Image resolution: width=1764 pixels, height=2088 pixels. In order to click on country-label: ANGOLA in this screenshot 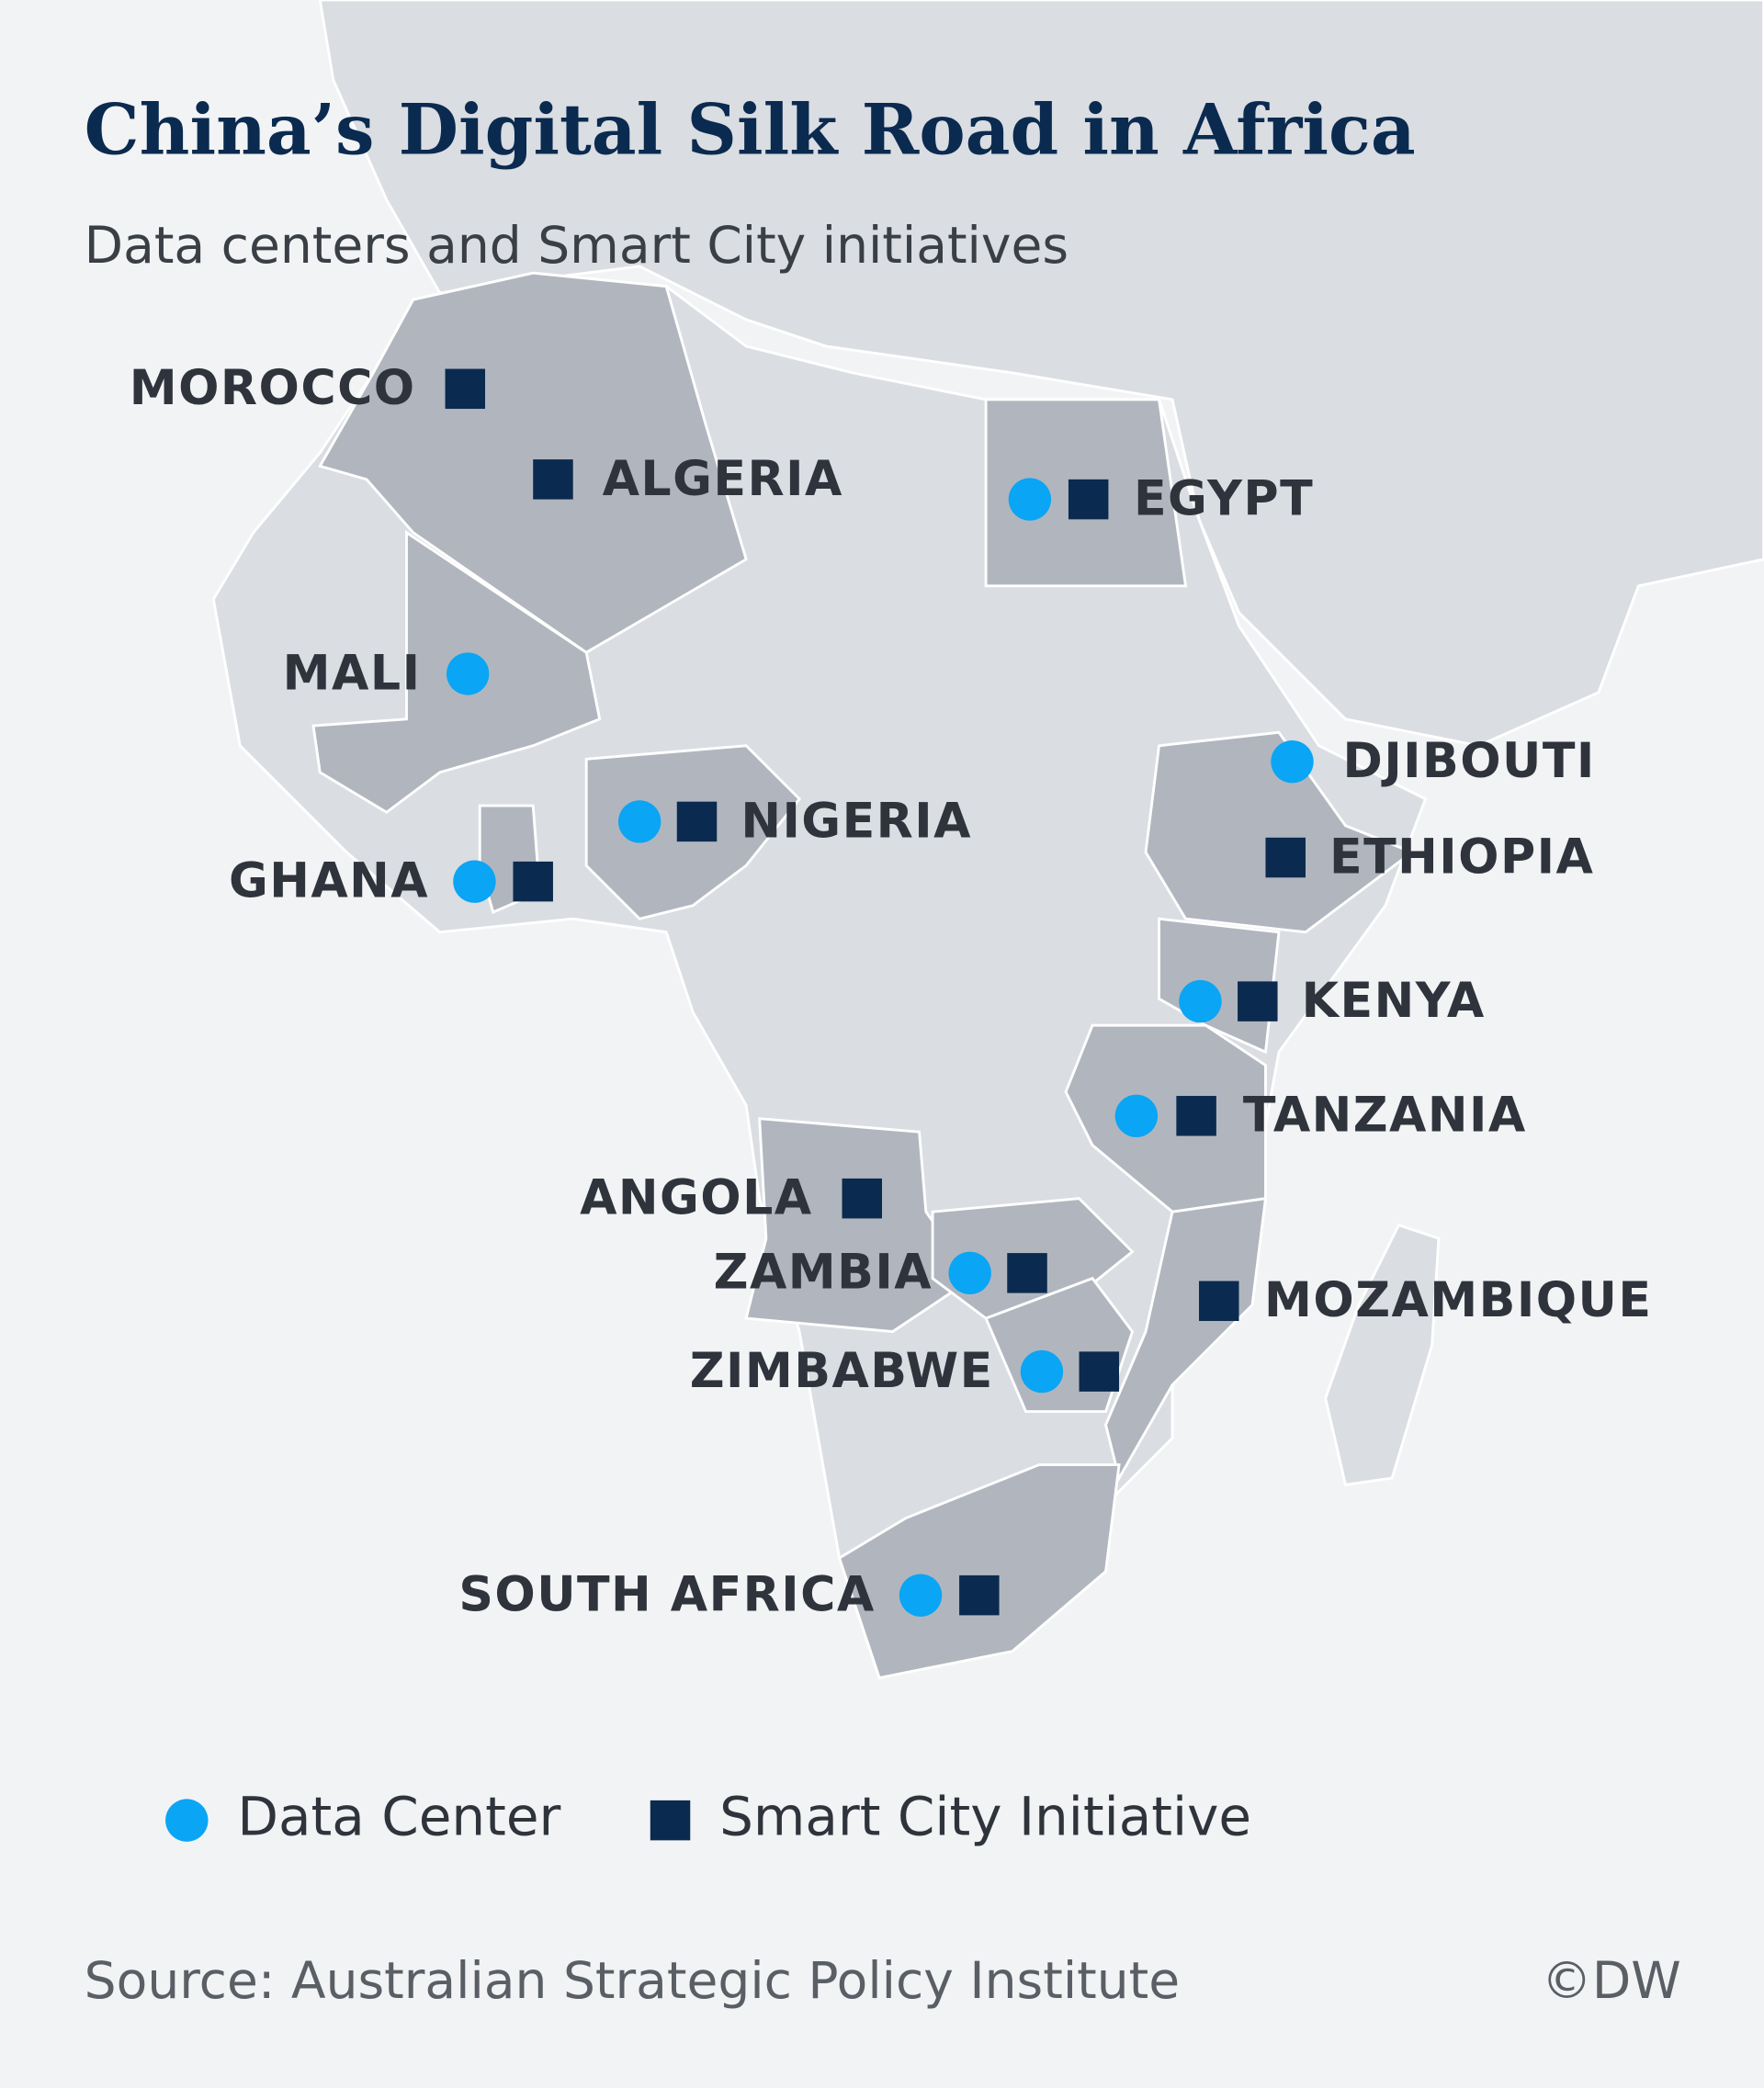, I will do `click(696, 1198)`.